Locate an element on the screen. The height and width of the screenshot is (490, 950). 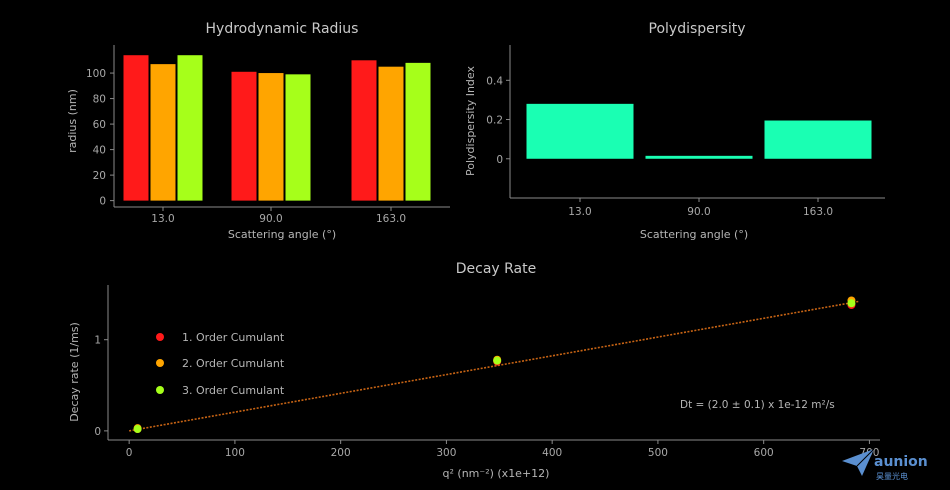
radius-bars is located at coordinates (277, 128).